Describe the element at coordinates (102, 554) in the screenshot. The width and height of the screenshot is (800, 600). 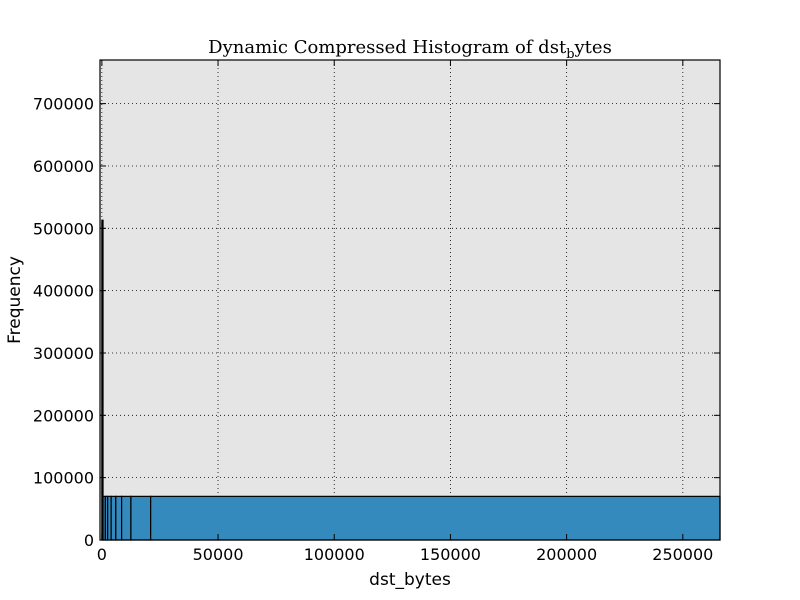
I see `x-tick-label-0: 0` at that location.